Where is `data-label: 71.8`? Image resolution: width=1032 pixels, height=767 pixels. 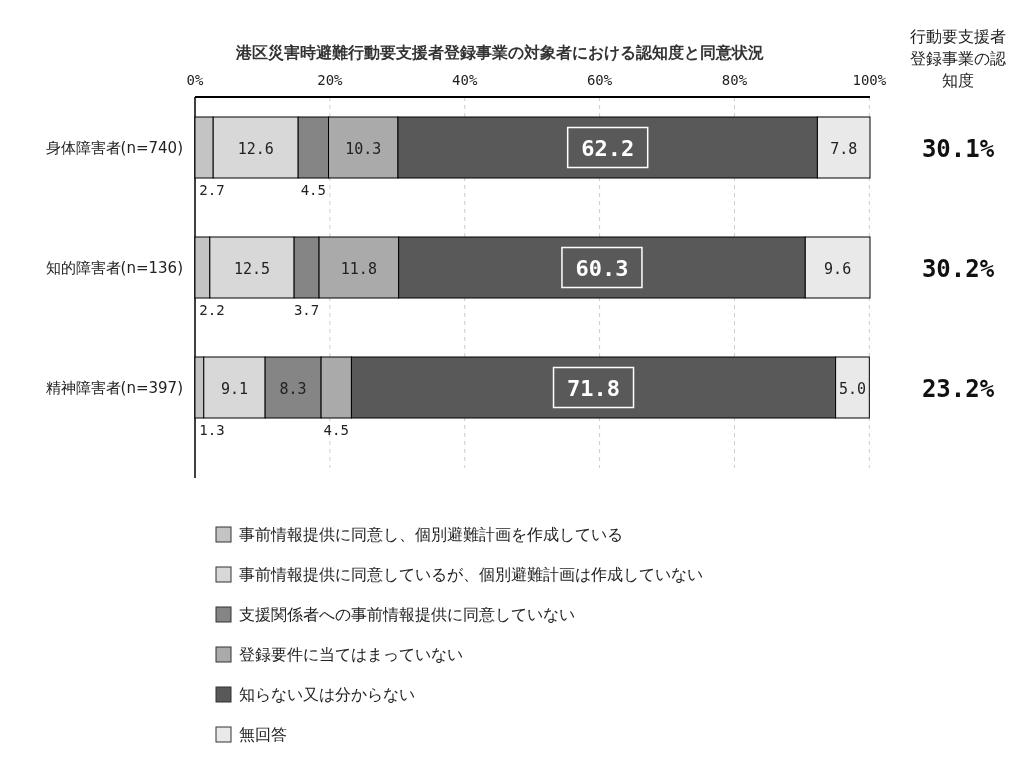 data-label: 71.8 is located at coordinates (594, 388).